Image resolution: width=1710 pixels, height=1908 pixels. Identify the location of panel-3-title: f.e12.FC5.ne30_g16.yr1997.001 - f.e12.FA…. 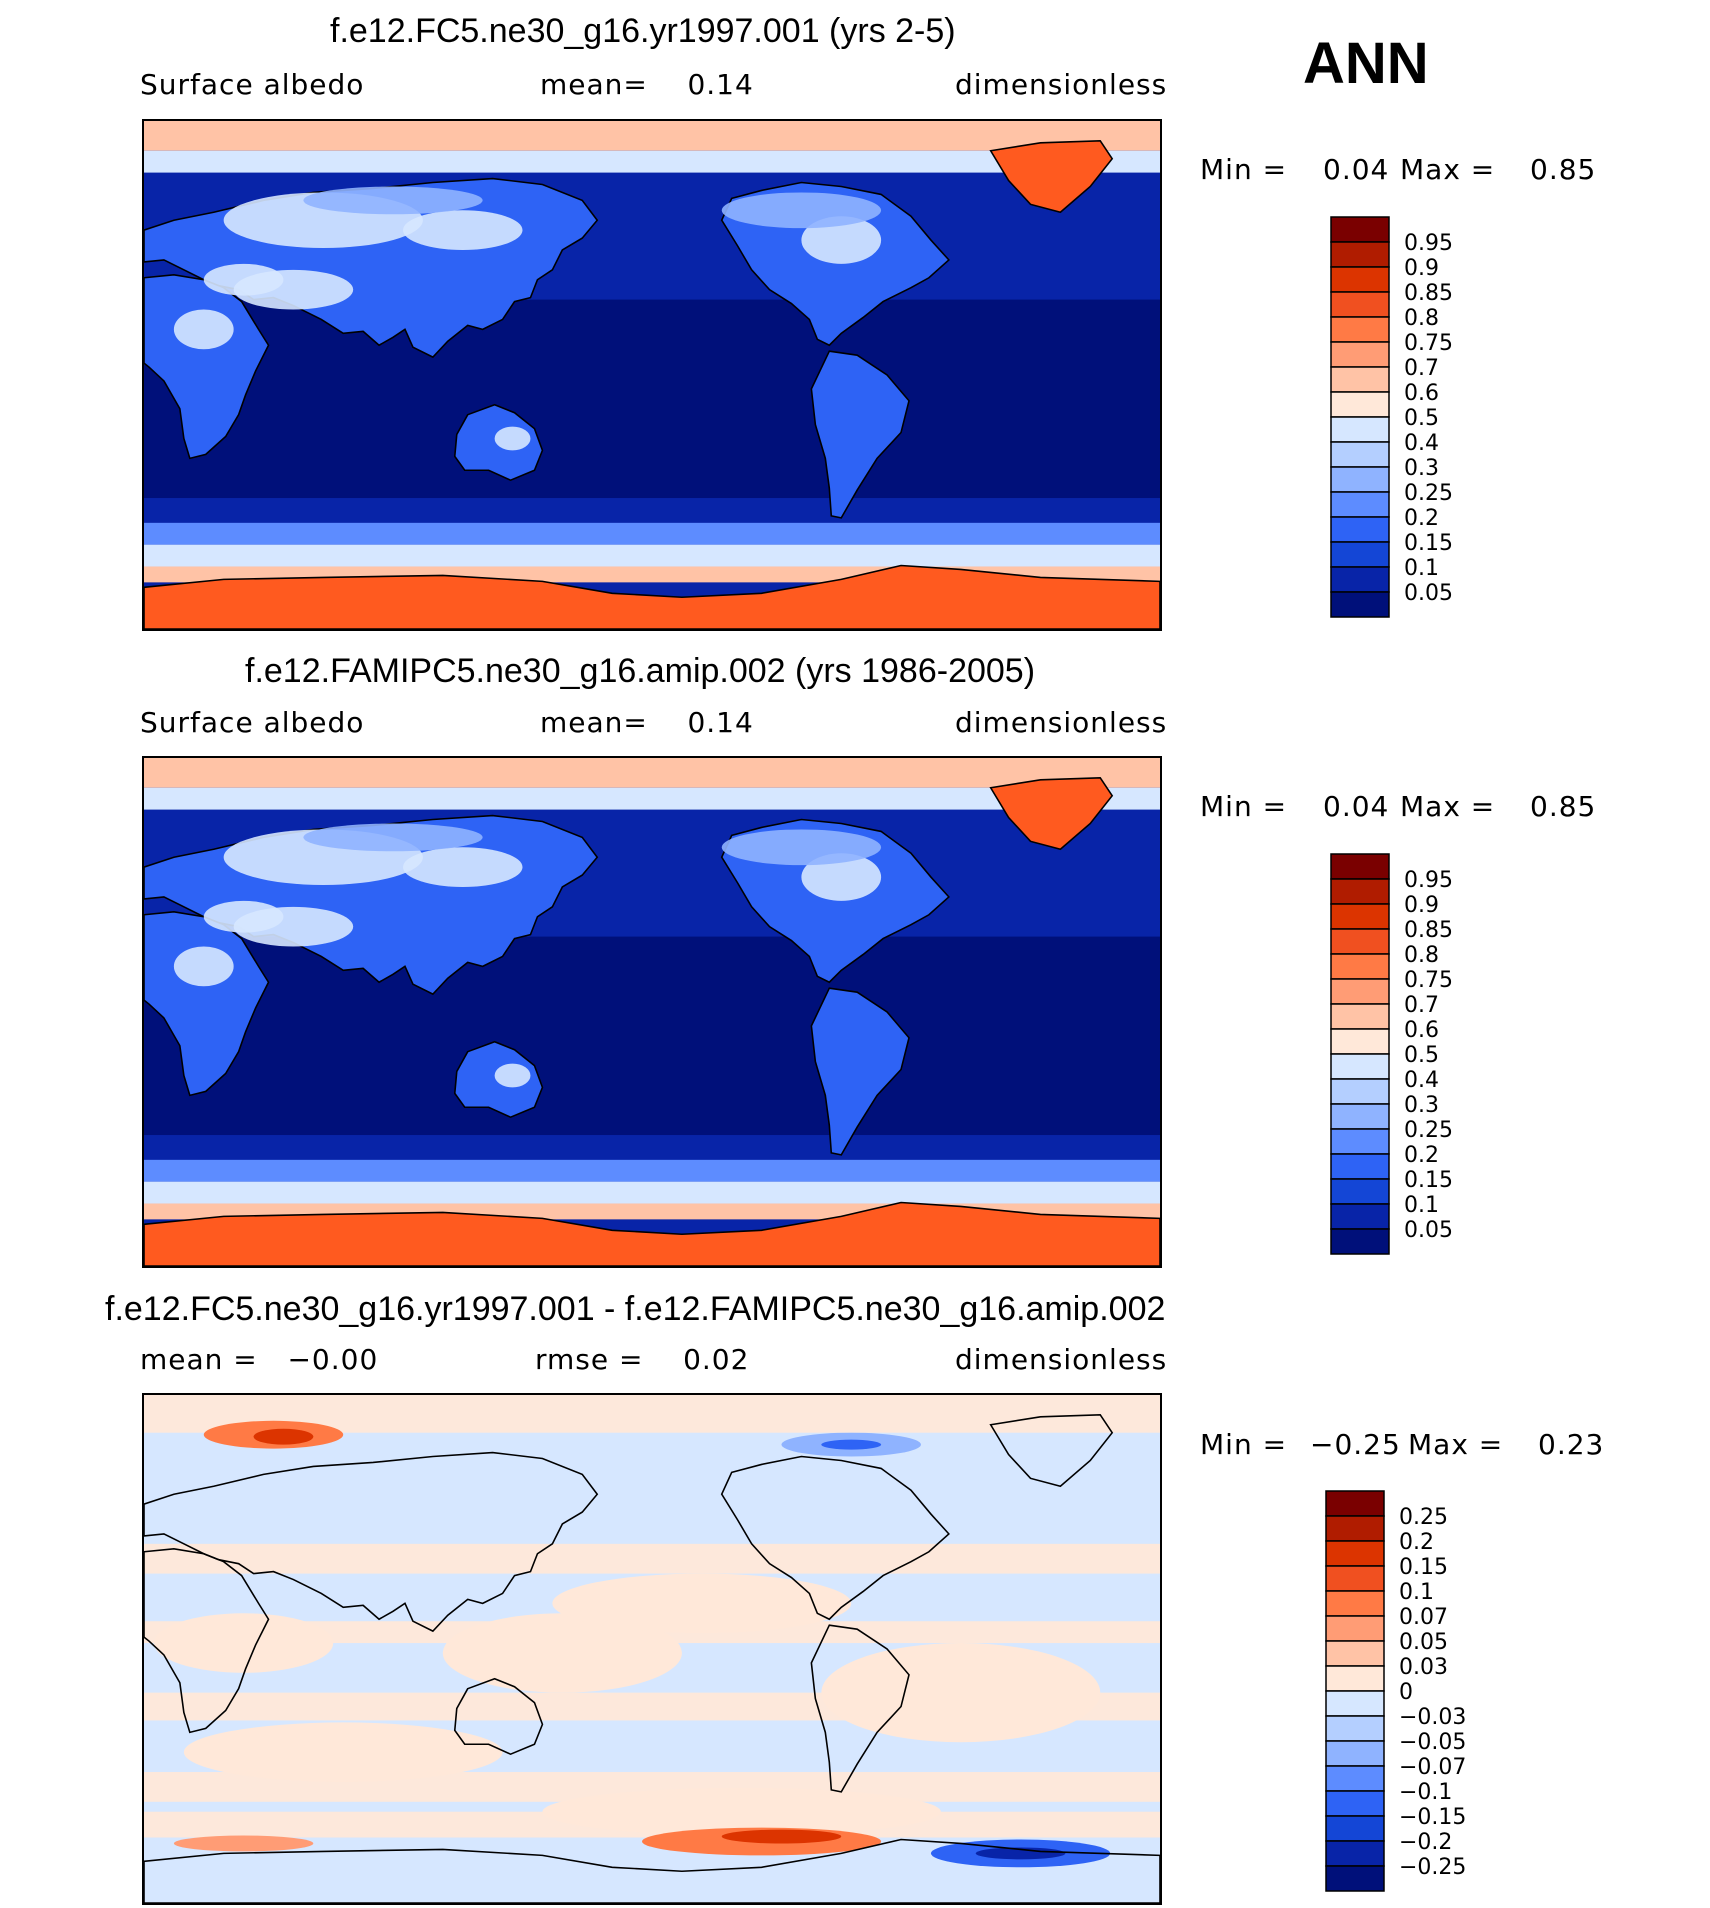
(635, 1309).